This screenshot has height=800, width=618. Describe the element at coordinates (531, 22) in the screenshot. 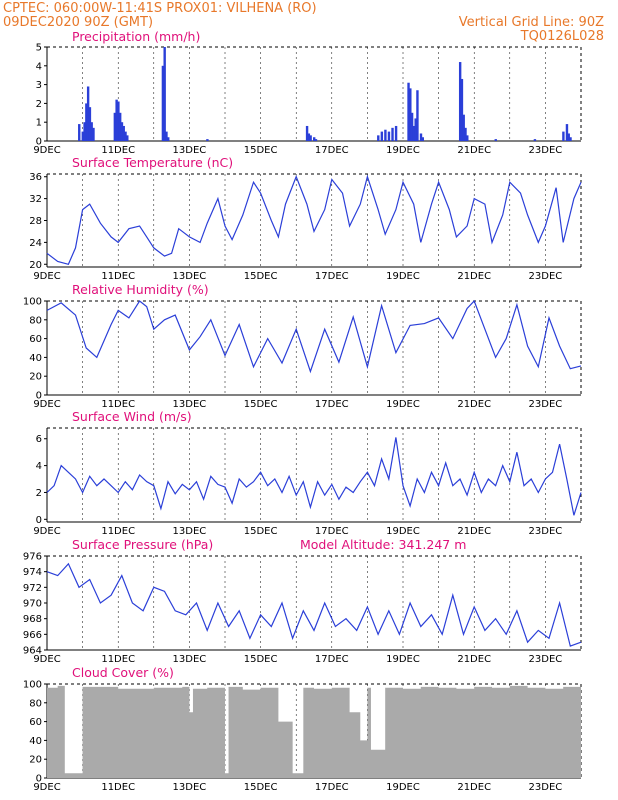

I see `header-grid-line: Vertical Grid Line: 90Z` at that location.